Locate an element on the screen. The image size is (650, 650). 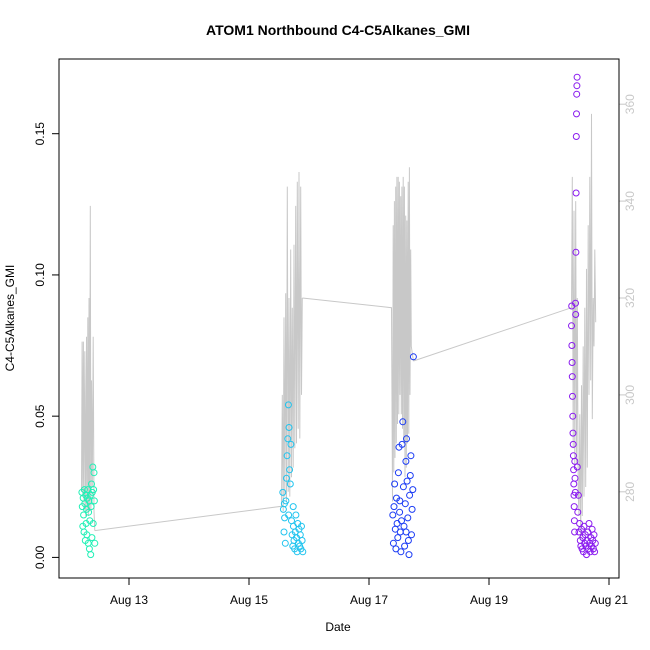
chart-title: ATOM1 Northbound C4-C5Alkanes_GMI is located at coordinates (338, 30).